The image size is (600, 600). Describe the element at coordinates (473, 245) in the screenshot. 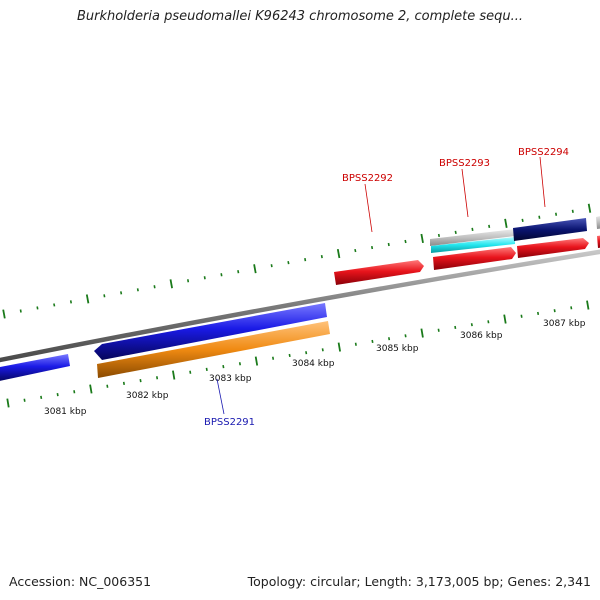

I see `feature-cyan` at that location.